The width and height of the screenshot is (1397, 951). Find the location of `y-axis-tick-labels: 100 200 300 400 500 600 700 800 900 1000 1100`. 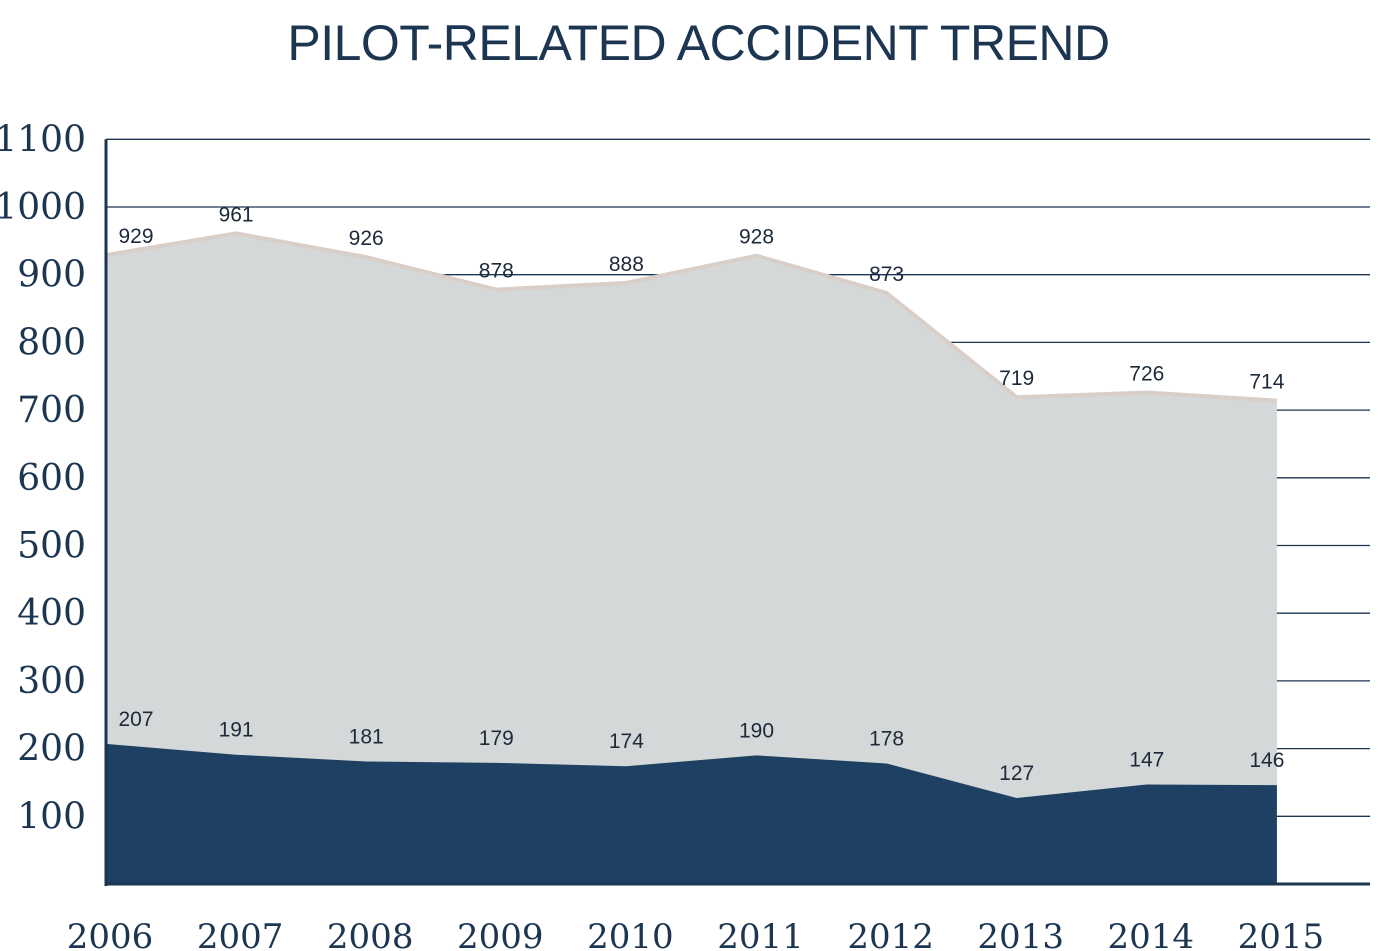

y-axis-tick-labels: 100 200 300 400 500 600 700 800 900 1000 1100 is located at coordinates (43, 478).